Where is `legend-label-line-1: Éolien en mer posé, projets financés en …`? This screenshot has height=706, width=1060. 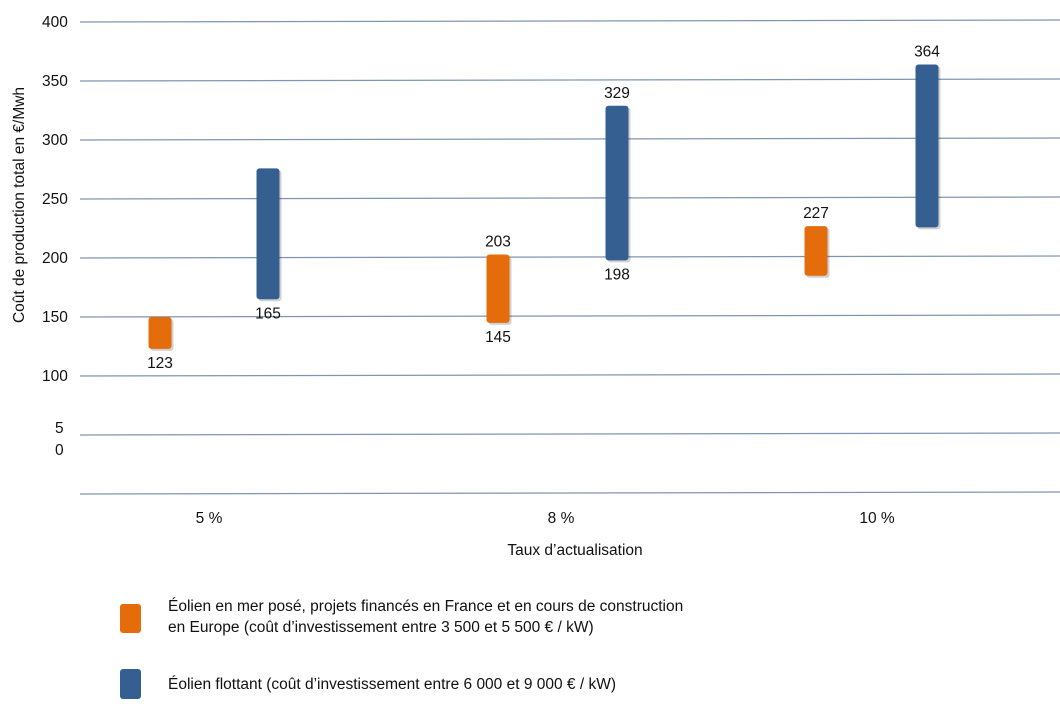 legend-label-line-1: Éolien en mer posé, projets financés en … is located at coordinates (488, 606).